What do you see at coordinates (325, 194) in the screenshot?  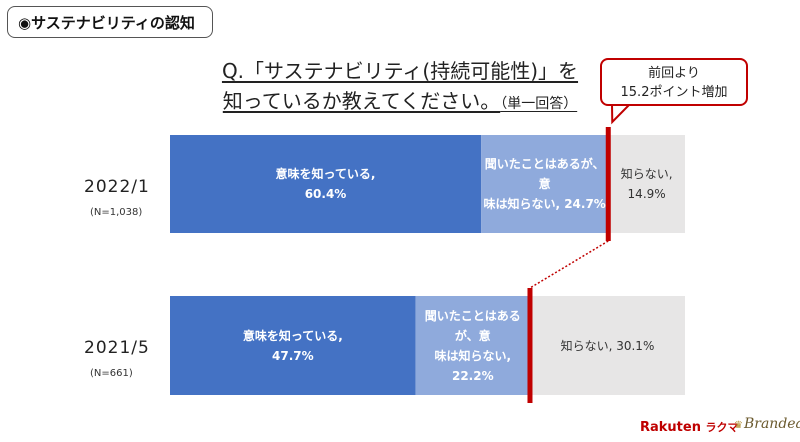 I see `bar-data-label-line: 60.4%` at bounding box center [325, 194].